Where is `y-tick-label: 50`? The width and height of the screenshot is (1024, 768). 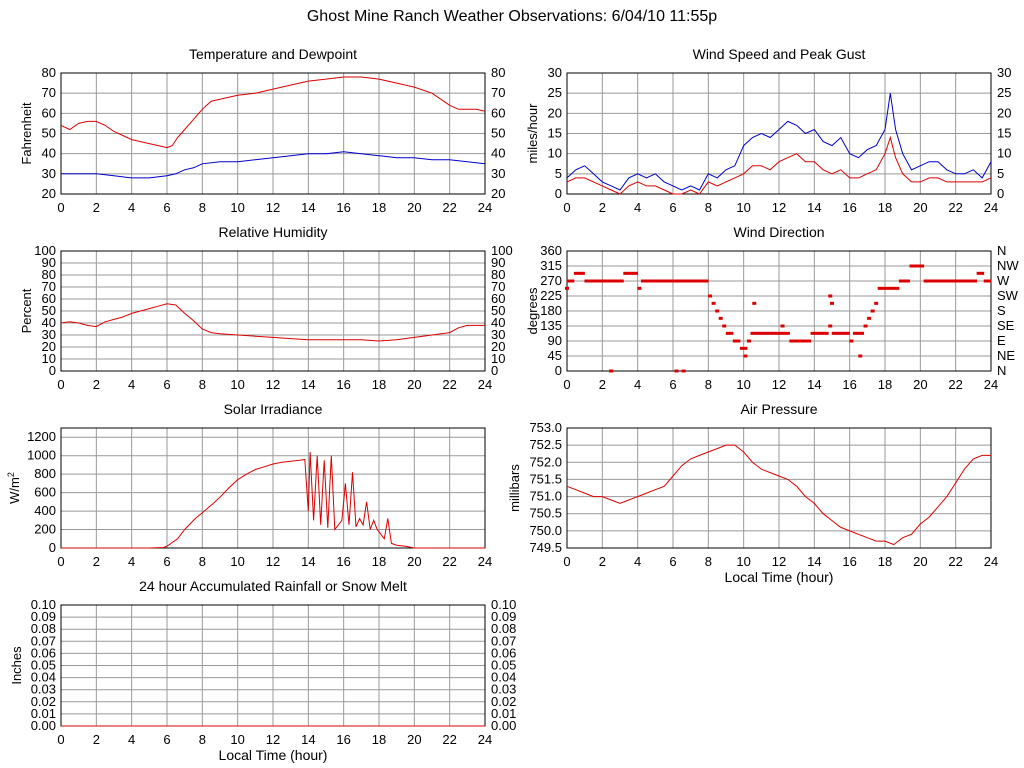 y-tick-label: 50 is located at coordinates (49, 310).